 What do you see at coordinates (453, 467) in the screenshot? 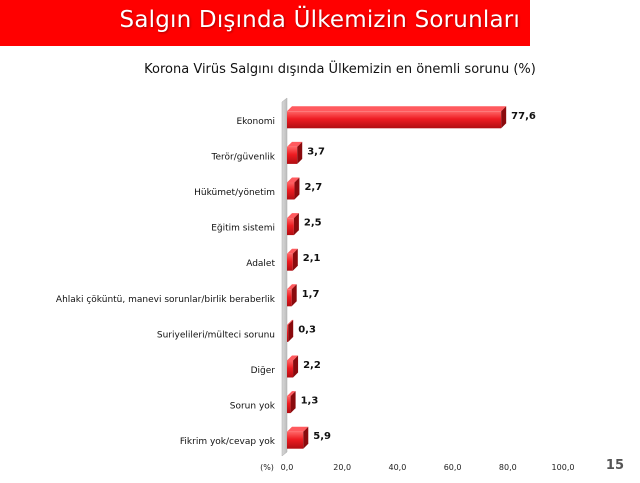
I see `x-tick-label: 60,0` at bounding box center [453, 467].